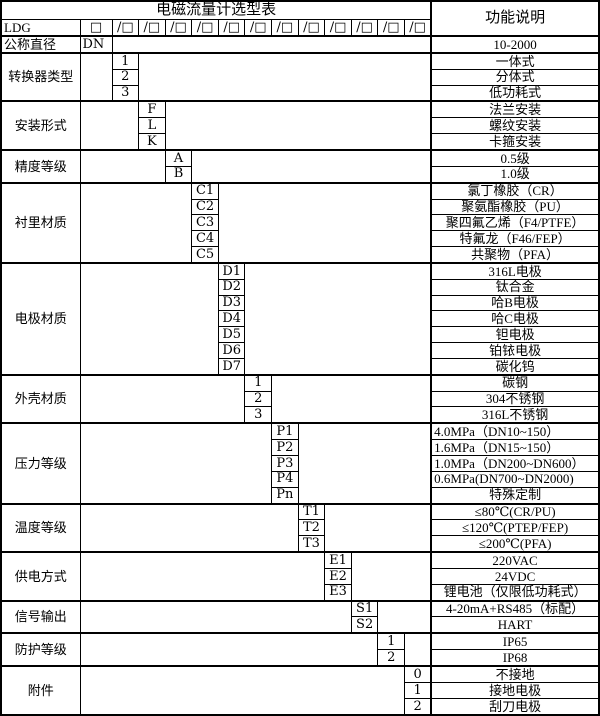 This screenshot has width=600, height=716. I want to click on code-cell: T3, so click(311, 544).